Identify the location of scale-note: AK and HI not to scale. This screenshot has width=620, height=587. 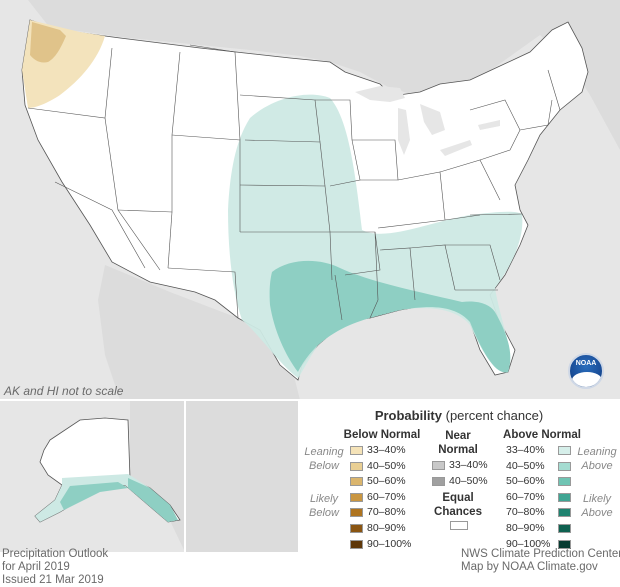
(64, 391).